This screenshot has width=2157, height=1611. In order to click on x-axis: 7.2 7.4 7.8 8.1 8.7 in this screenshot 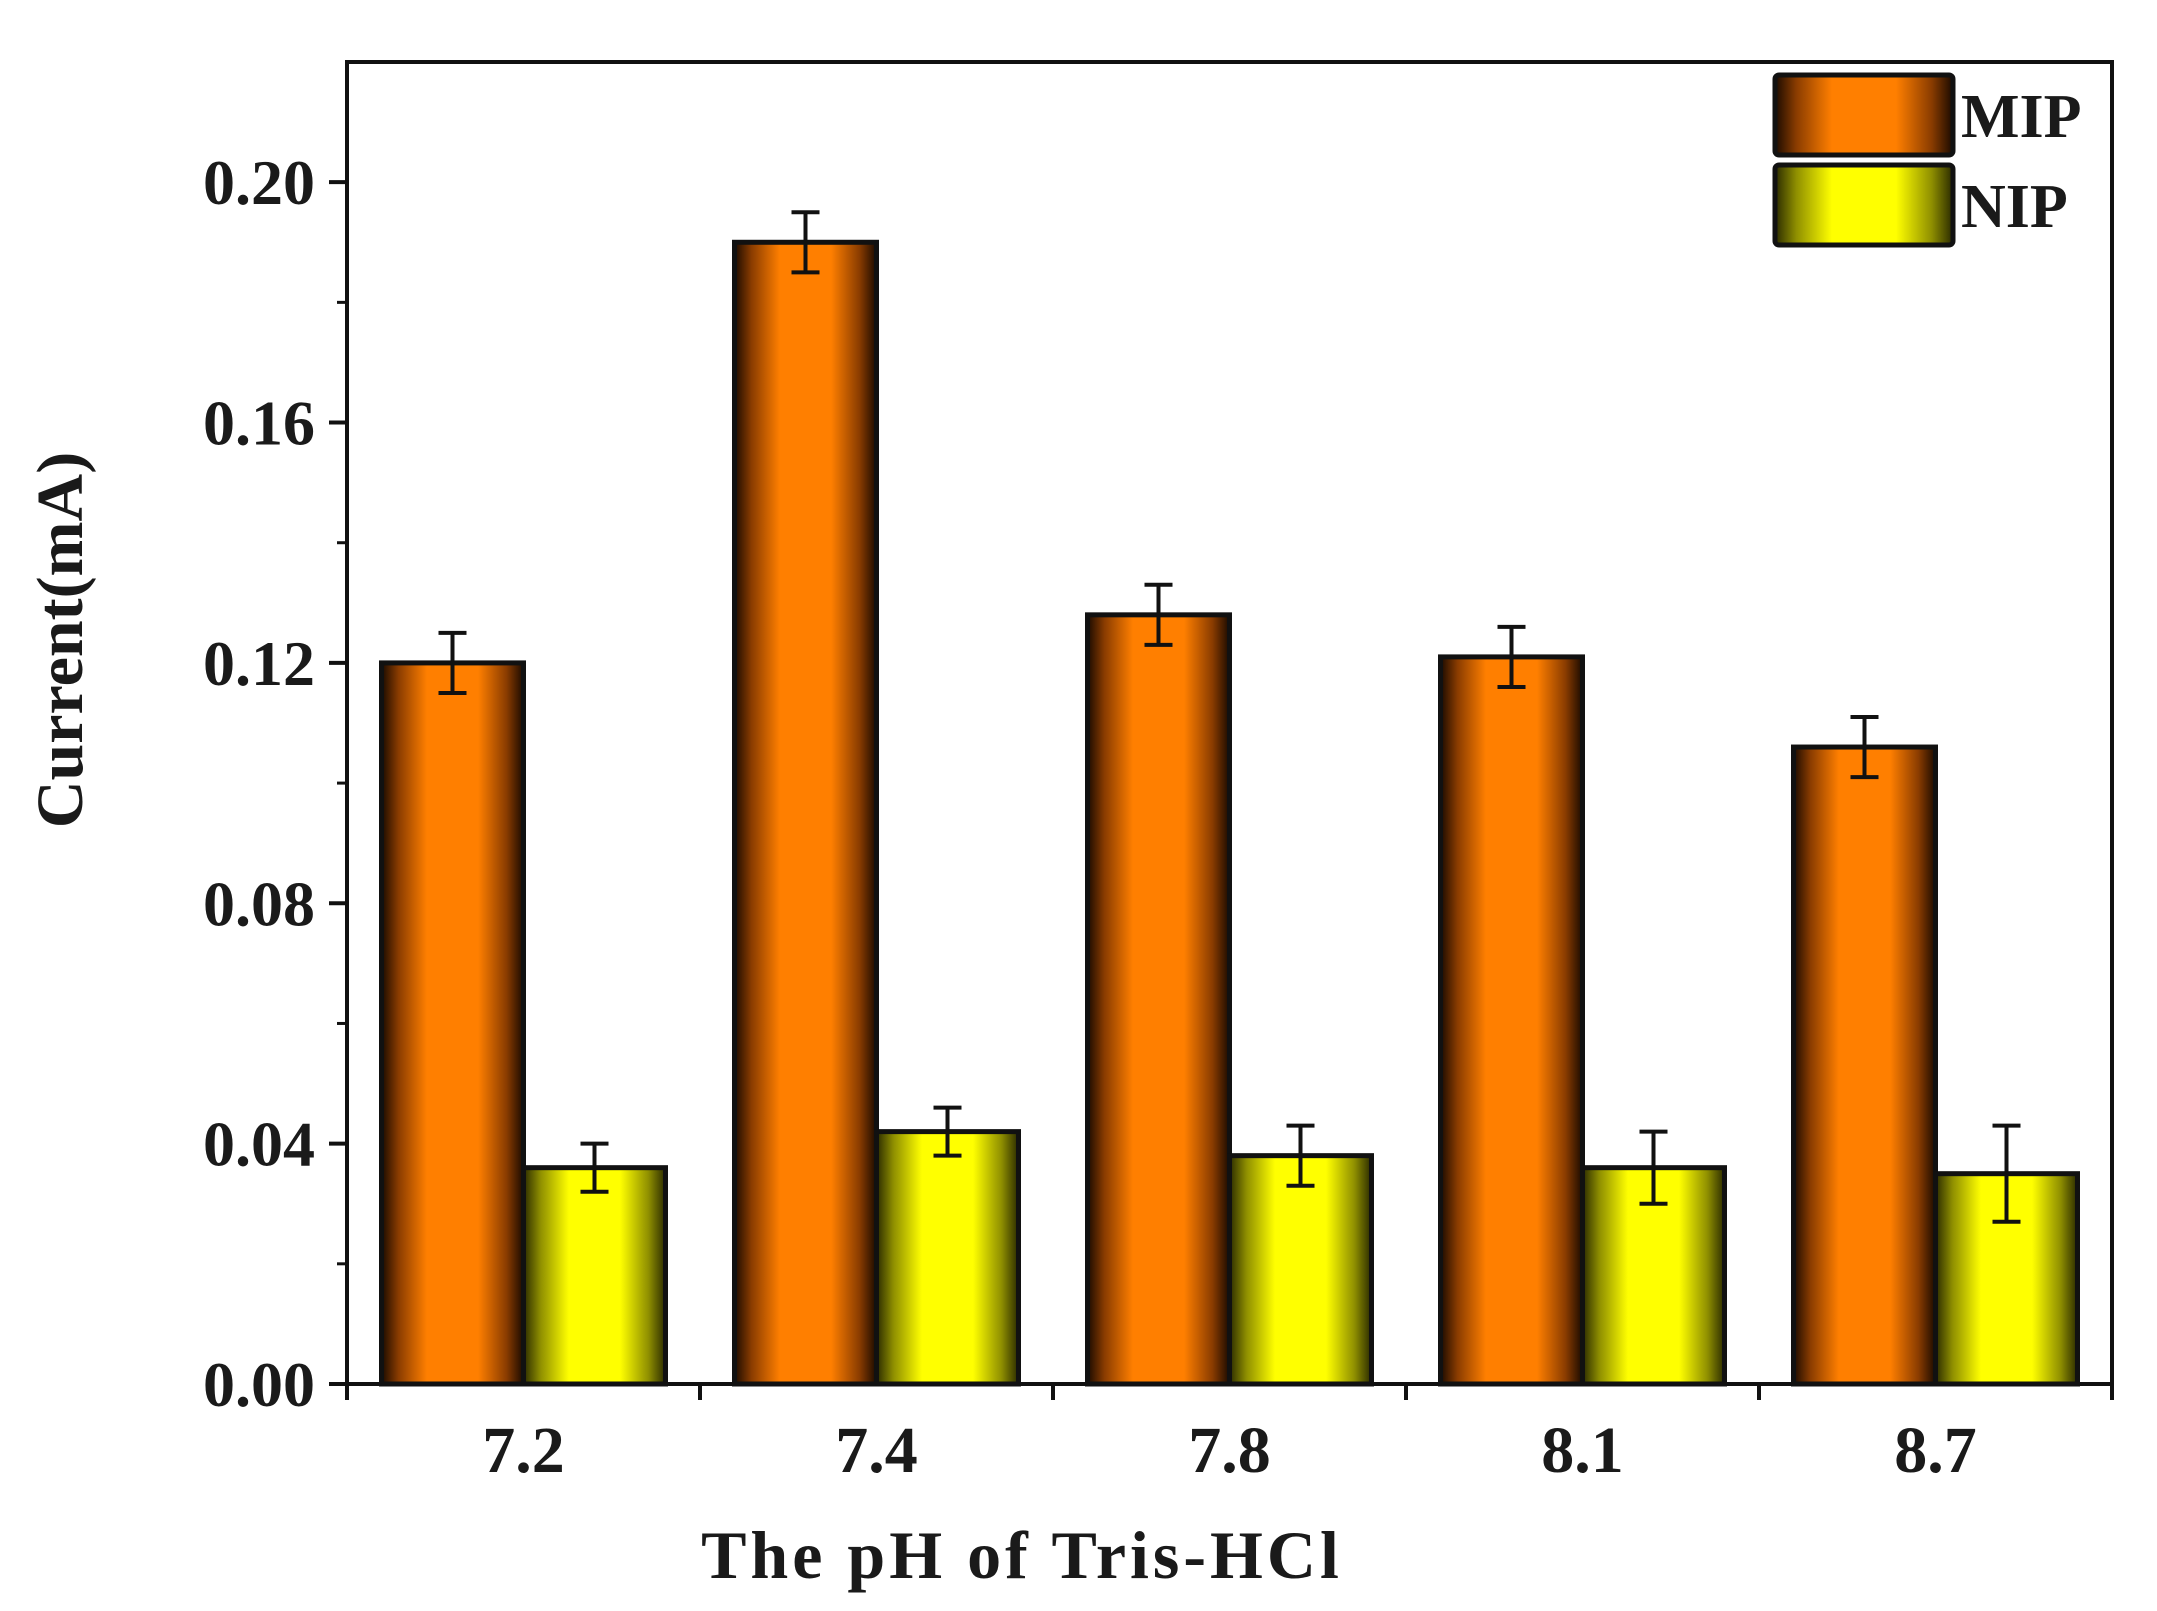, I will do `click(1229, 1435)`.